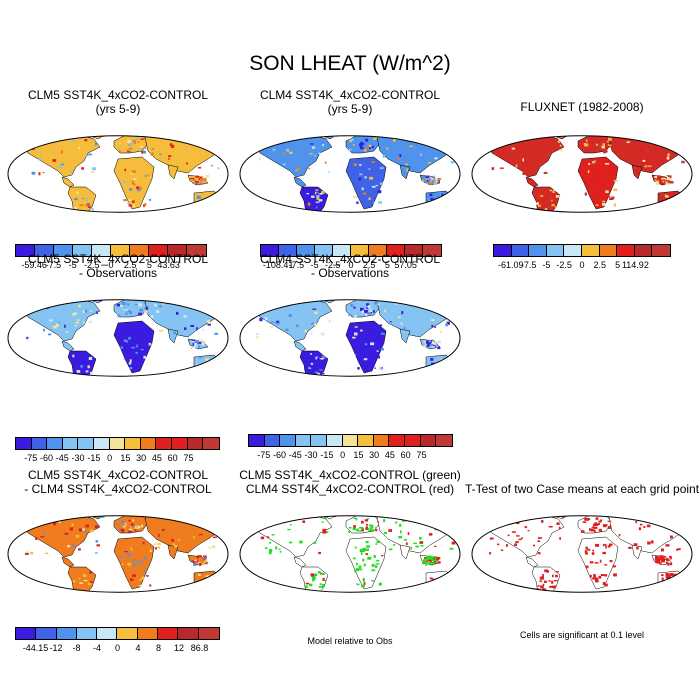 The height and width of the screenshot is (700, 700). I want to click on colorbar-tick-label: 5, so click(149, 265).